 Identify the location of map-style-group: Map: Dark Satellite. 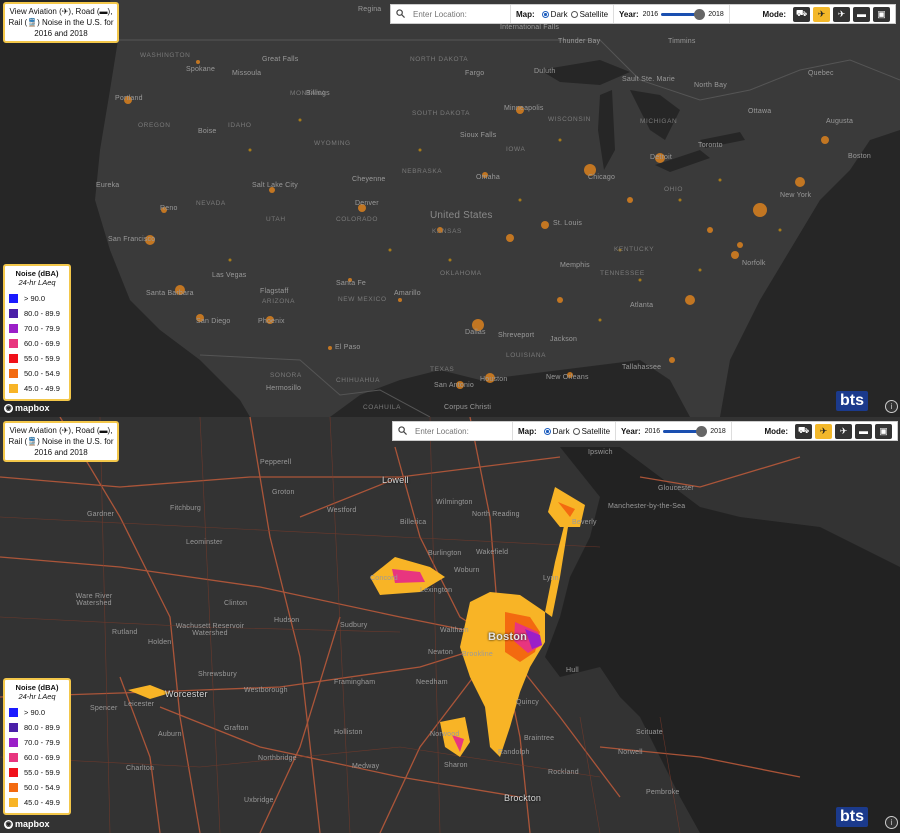
(563, 14).